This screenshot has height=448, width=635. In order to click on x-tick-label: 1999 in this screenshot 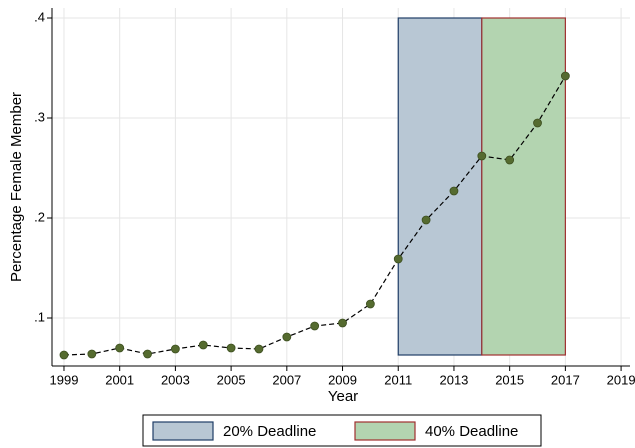, I will do `click(64, 379)`.